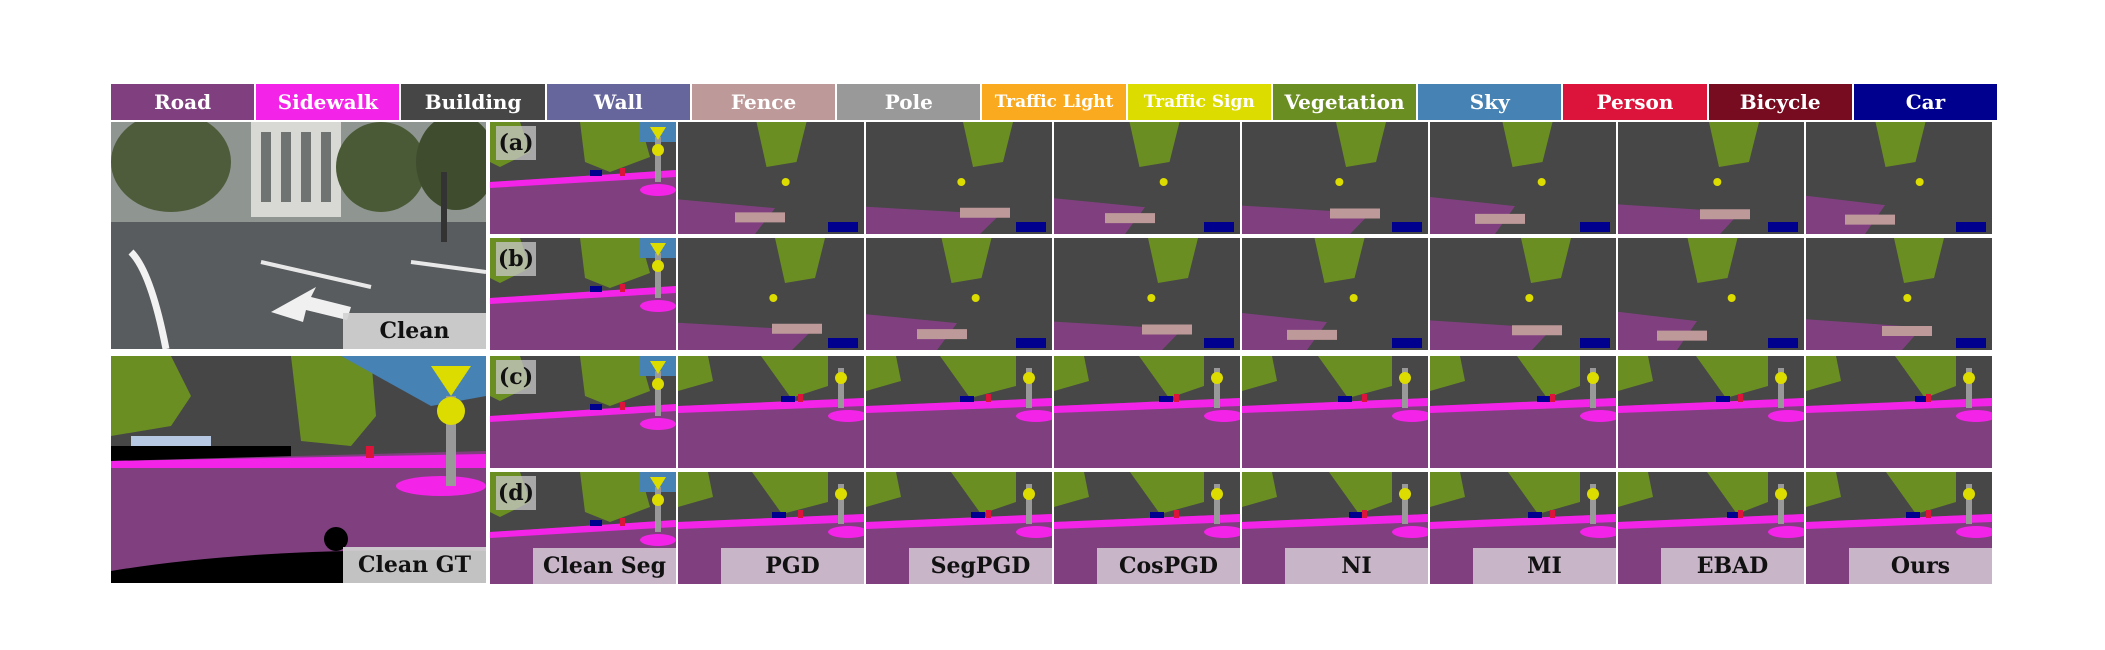 The width and height of the screenshot is (2105, 650). I want to click on column-caption: CosPGD, so click(1168, 566).